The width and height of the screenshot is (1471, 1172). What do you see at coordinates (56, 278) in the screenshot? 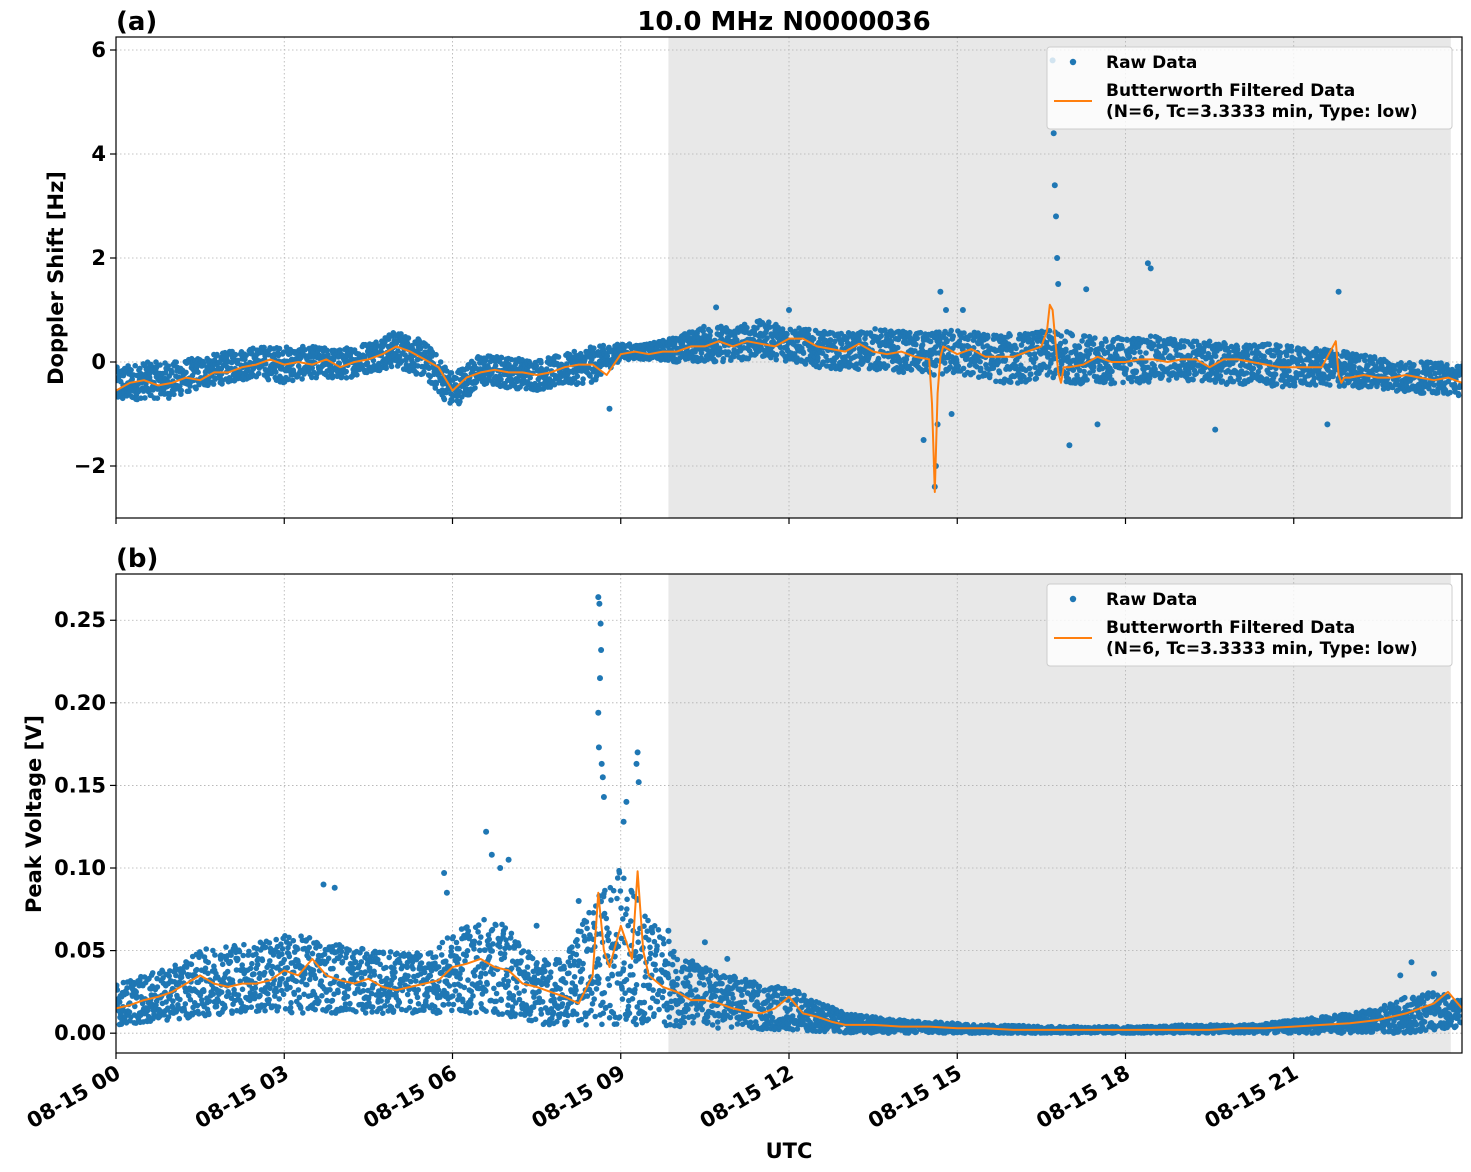
I see `panel-a-ylabel: Doppler Shift [Hz]` at bounding box center [56, 278].